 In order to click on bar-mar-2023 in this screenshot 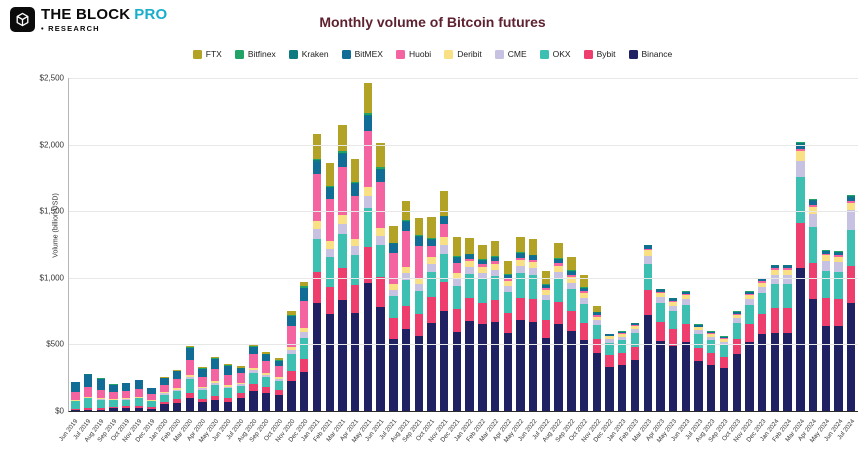, I will do `click(647, 244)`.